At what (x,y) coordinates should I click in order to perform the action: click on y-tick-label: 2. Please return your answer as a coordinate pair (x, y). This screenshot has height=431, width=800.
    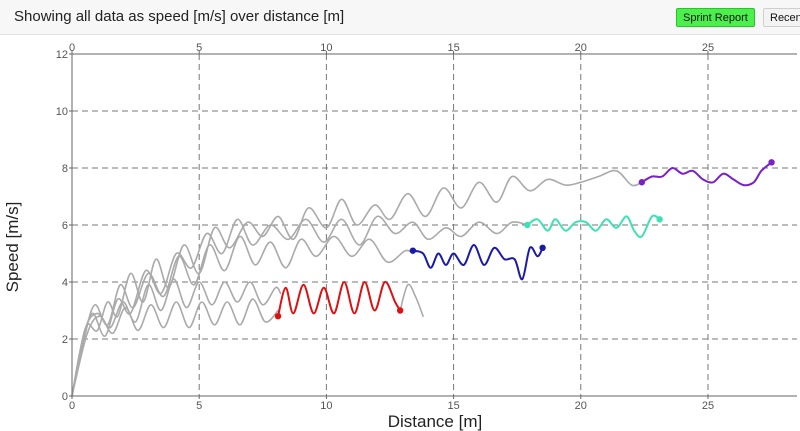
    Looking at the image, I should click on (65, 340).